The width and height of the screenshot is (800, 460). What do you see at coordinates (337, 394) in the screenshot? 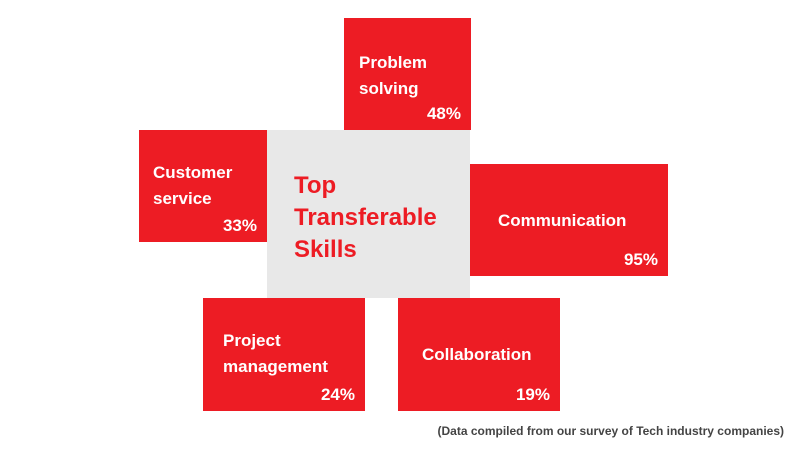
I see `skill-percent: 24%` at bounding box center [337, 394].